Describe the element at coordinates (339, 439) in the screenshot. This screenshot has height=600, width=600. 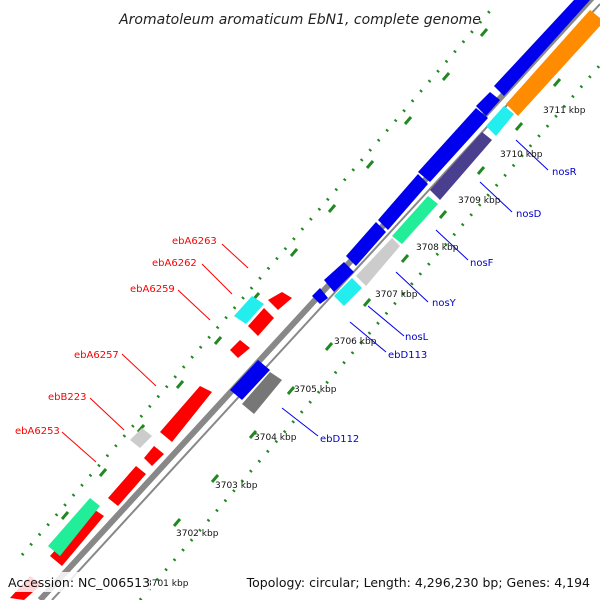
I see `gene-label: ebD112` at that location.